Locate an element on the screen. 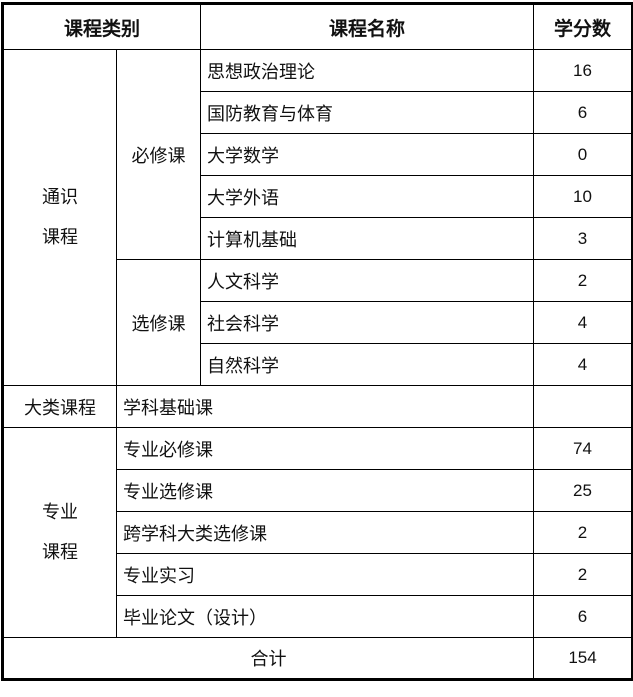  major-label-2: 课程 is located at coordinates (60, 552).